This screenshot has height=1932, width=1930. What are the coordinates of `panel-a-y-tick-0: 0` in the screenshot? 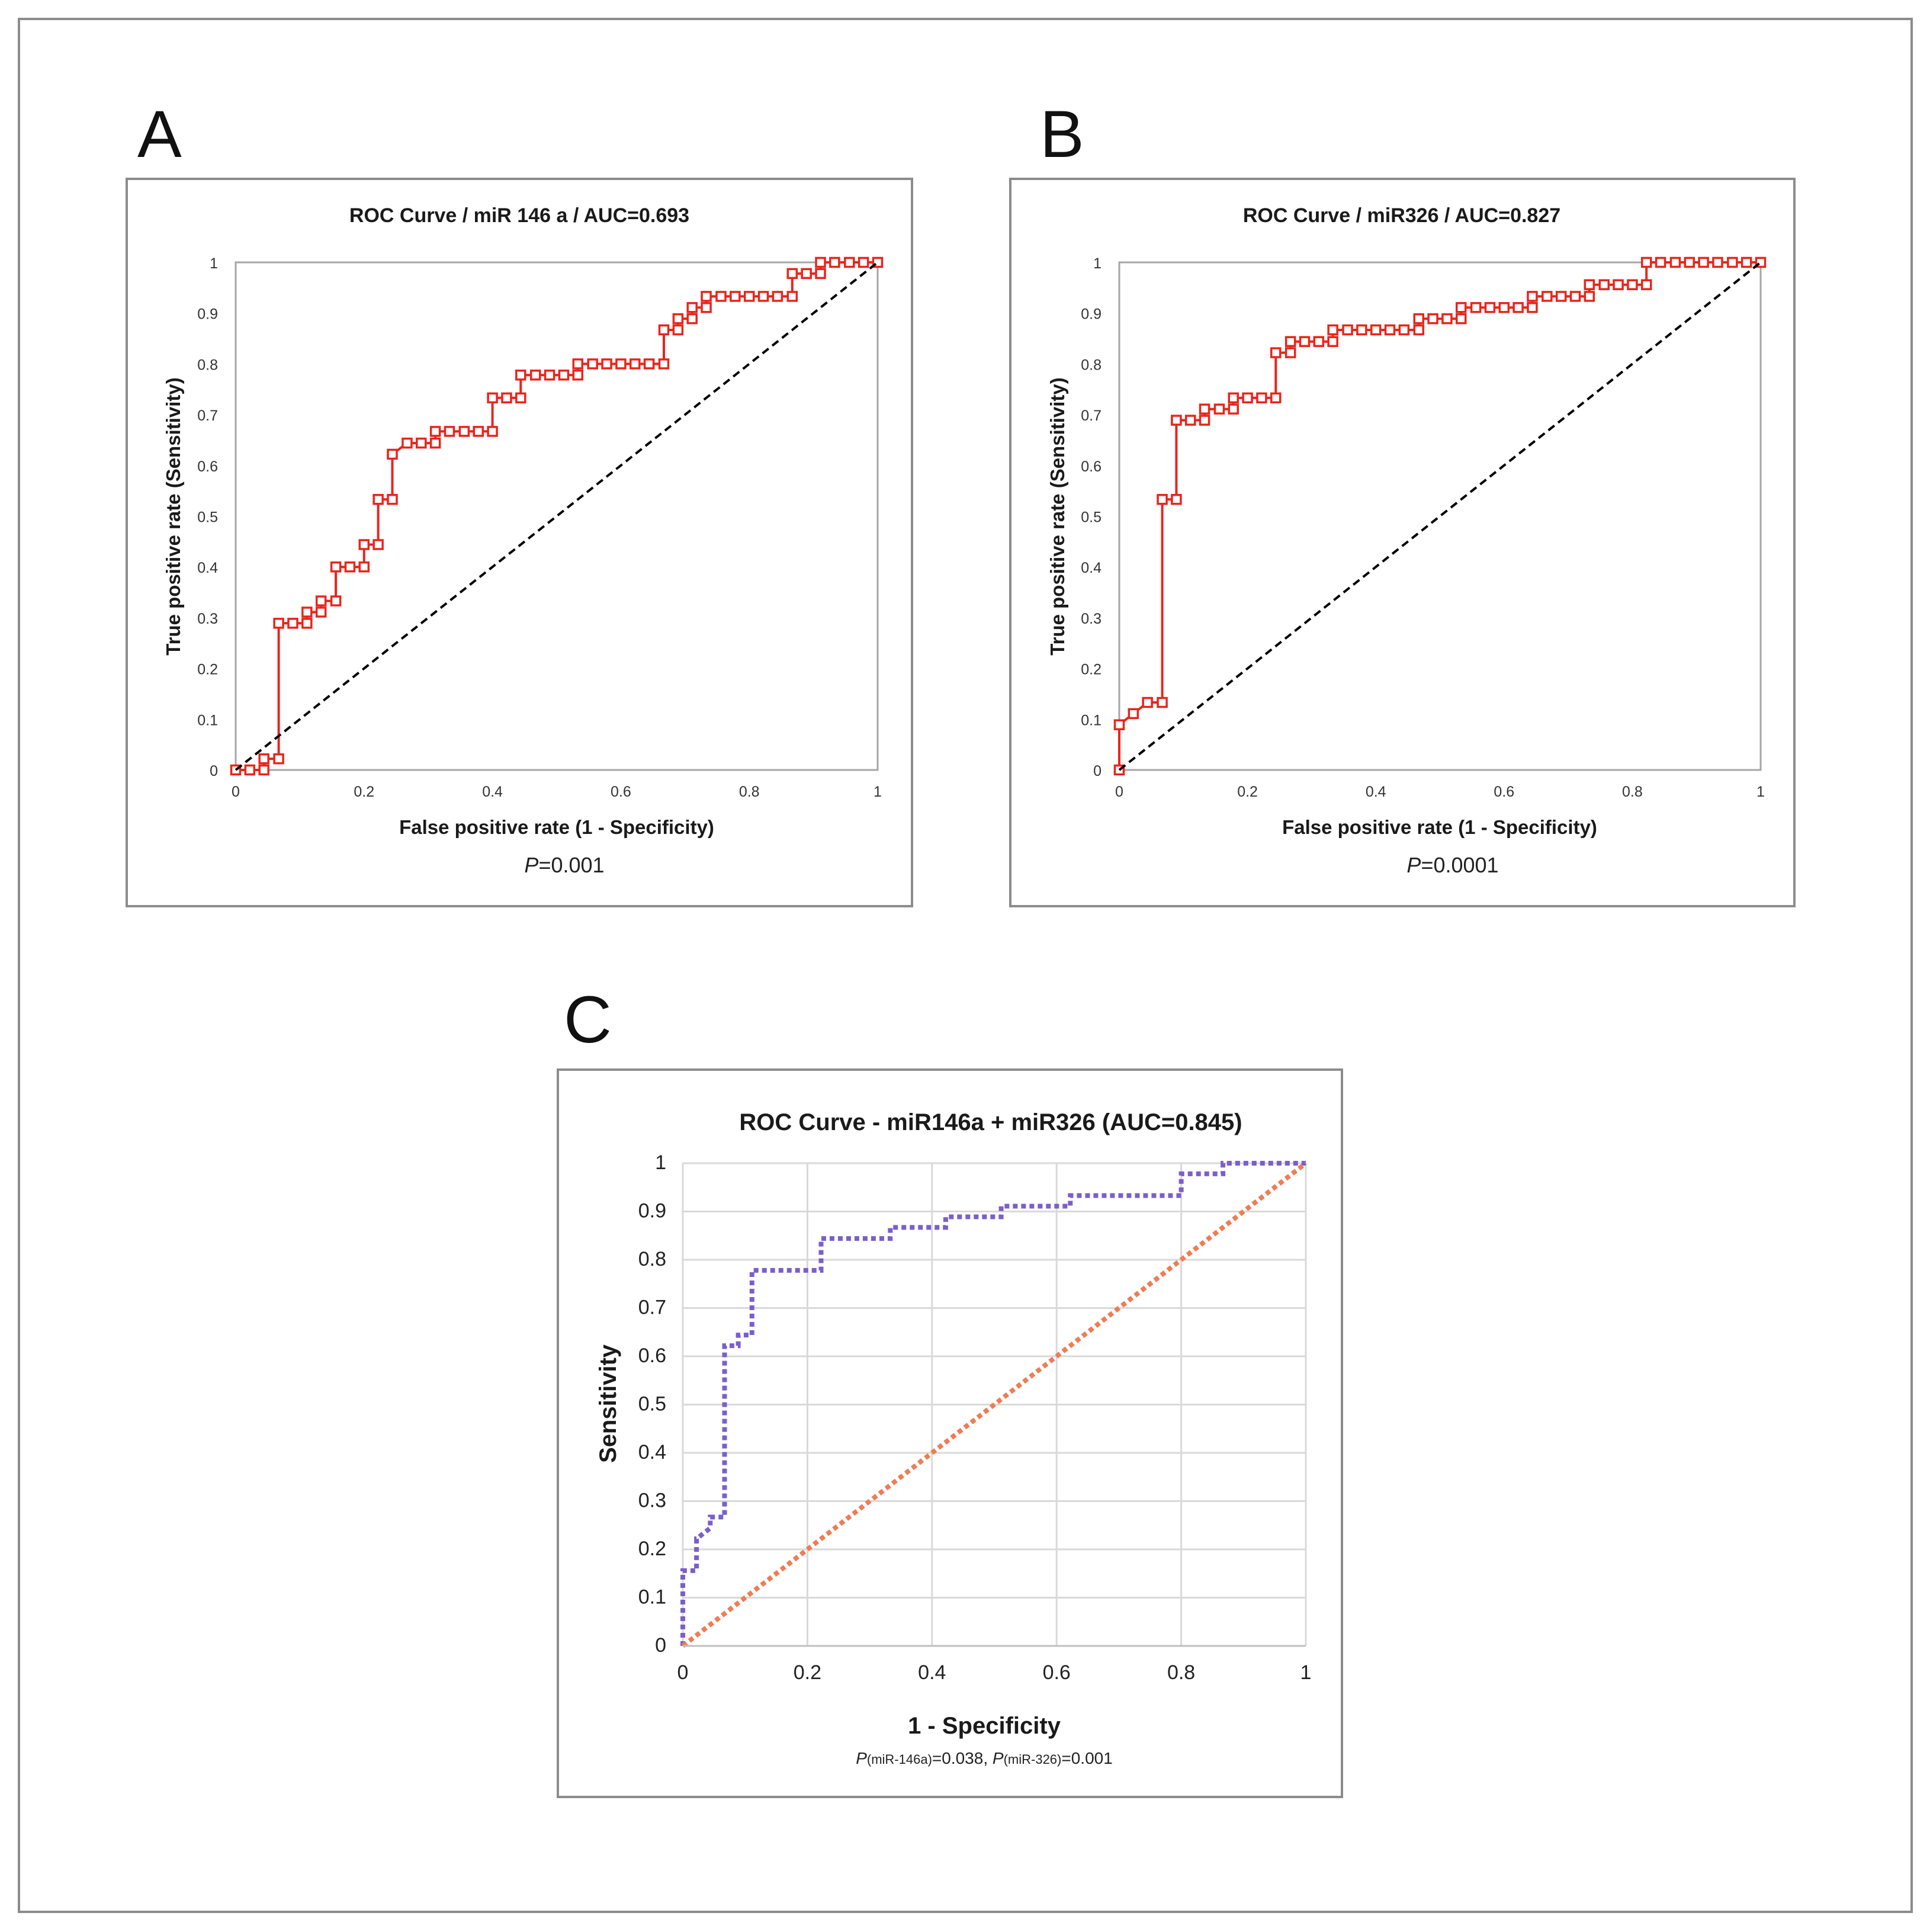 It's located at (214, 771).